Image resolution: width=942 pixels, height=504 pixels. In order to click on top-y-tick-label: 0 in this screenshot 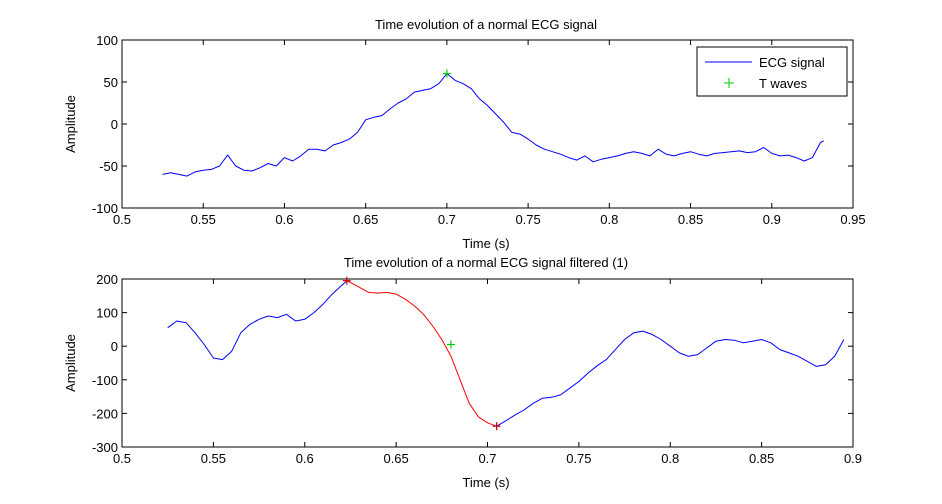, I will do `click(114, 124)`.